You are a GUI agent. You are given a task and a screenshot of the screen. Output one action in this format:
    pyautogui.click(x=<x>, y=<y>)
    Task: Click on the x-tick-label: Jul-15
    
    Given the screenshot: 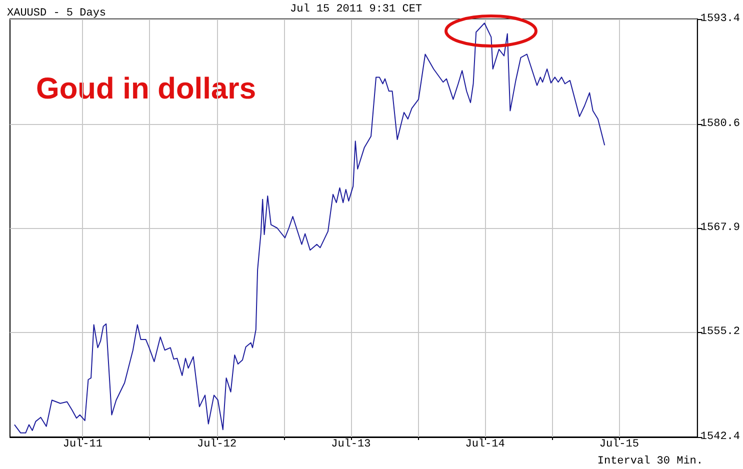 What is the action you would take?
    pyautogui.click(x=619, y=444)
    